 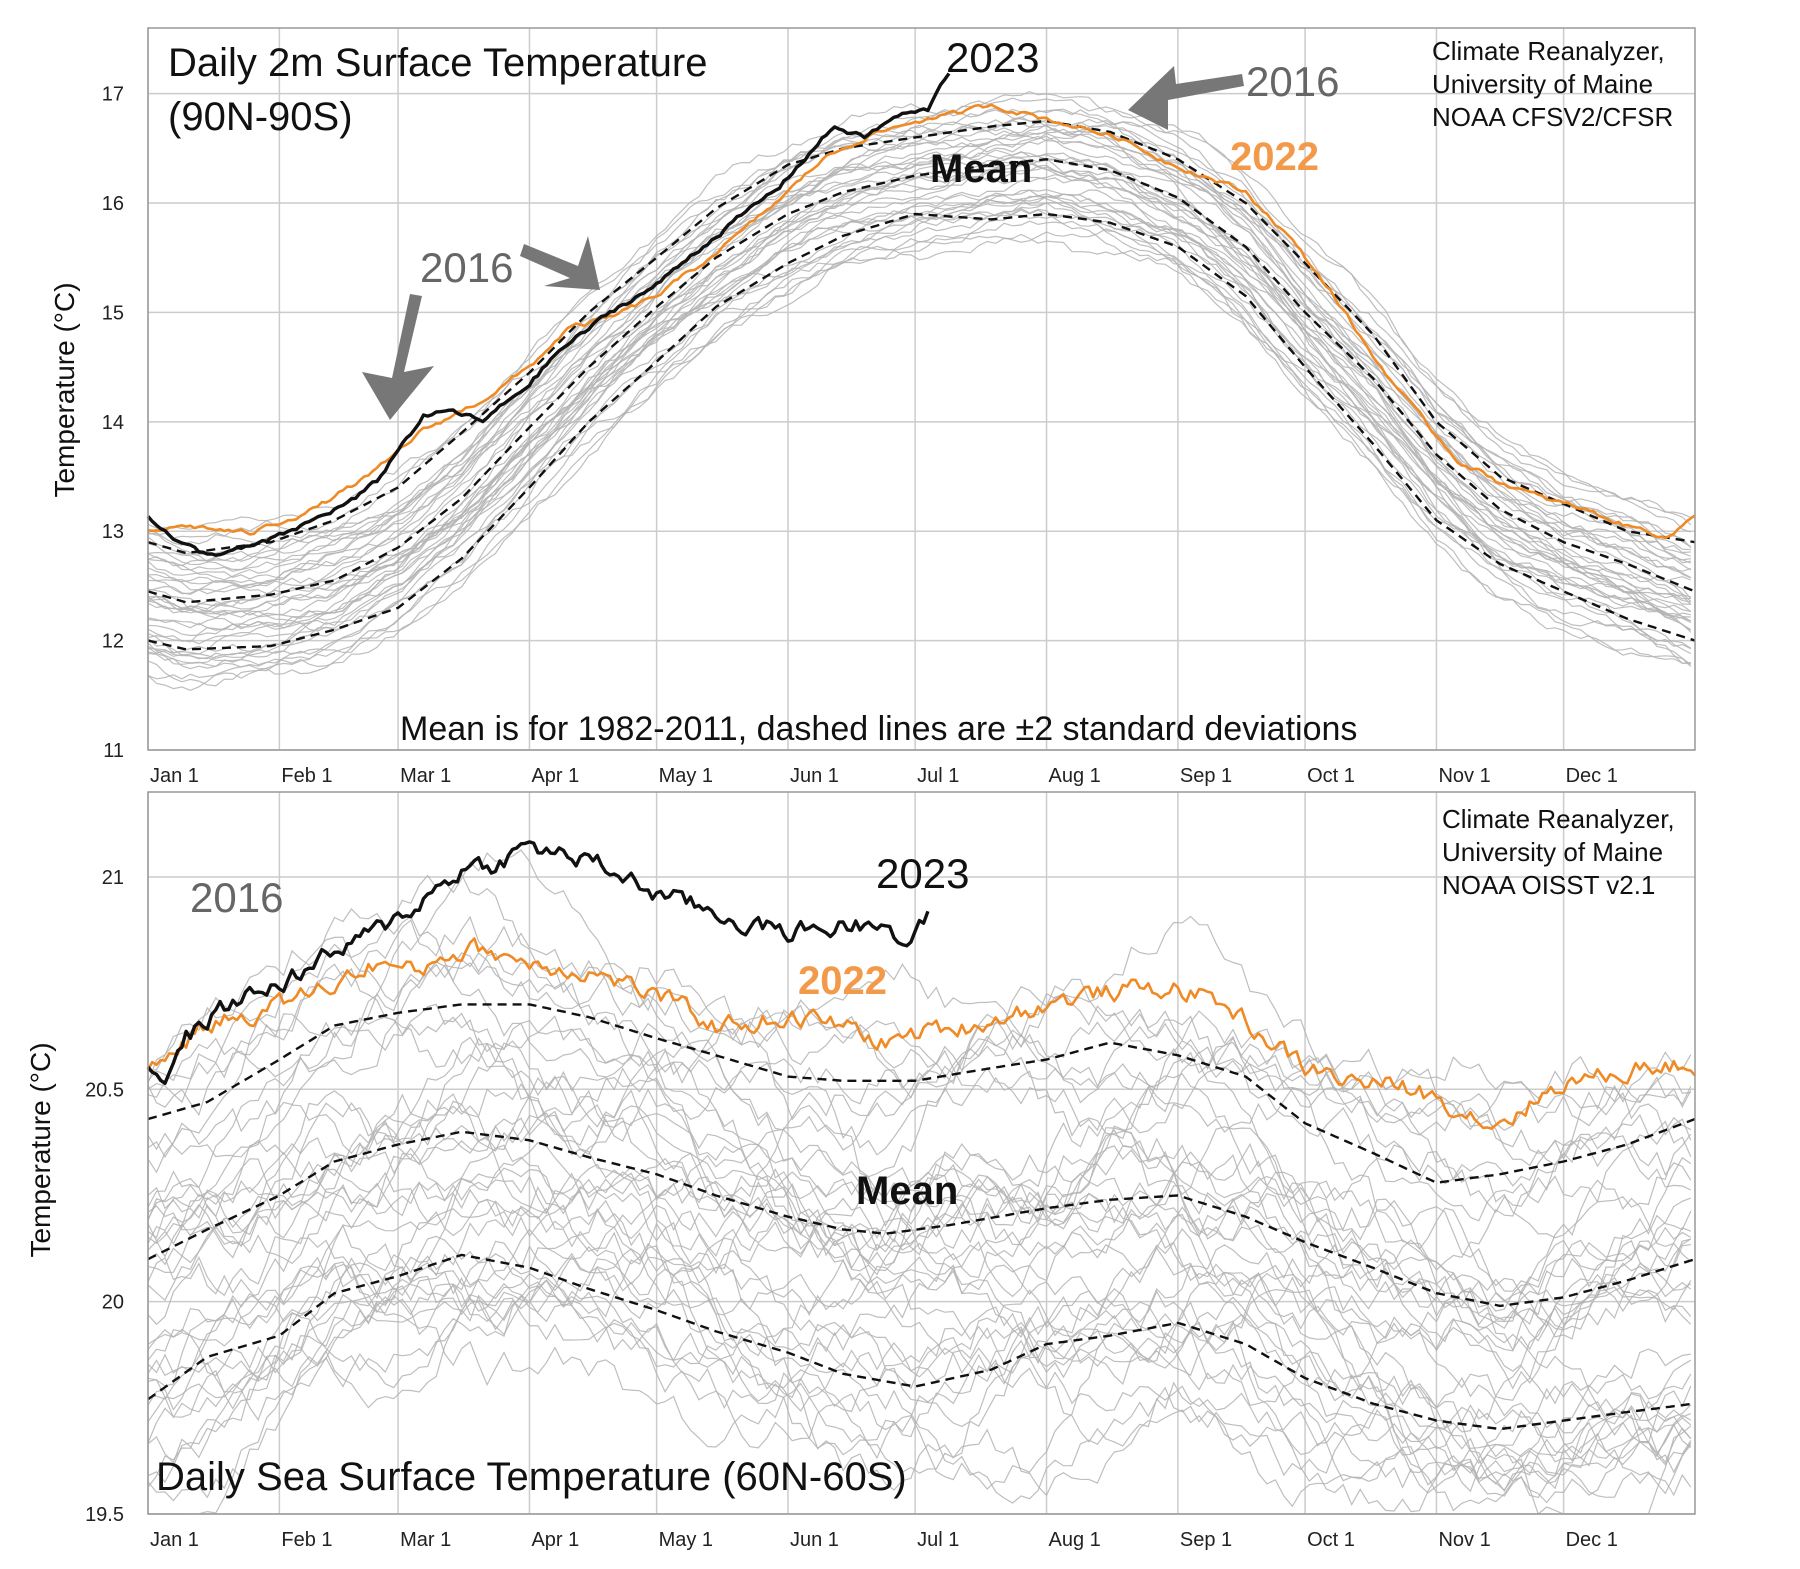 What do you see at coordinates (425, 776) in the screenshot?
I see `top-x-tick-label: Mar 1` at bounding box center [425, 776].